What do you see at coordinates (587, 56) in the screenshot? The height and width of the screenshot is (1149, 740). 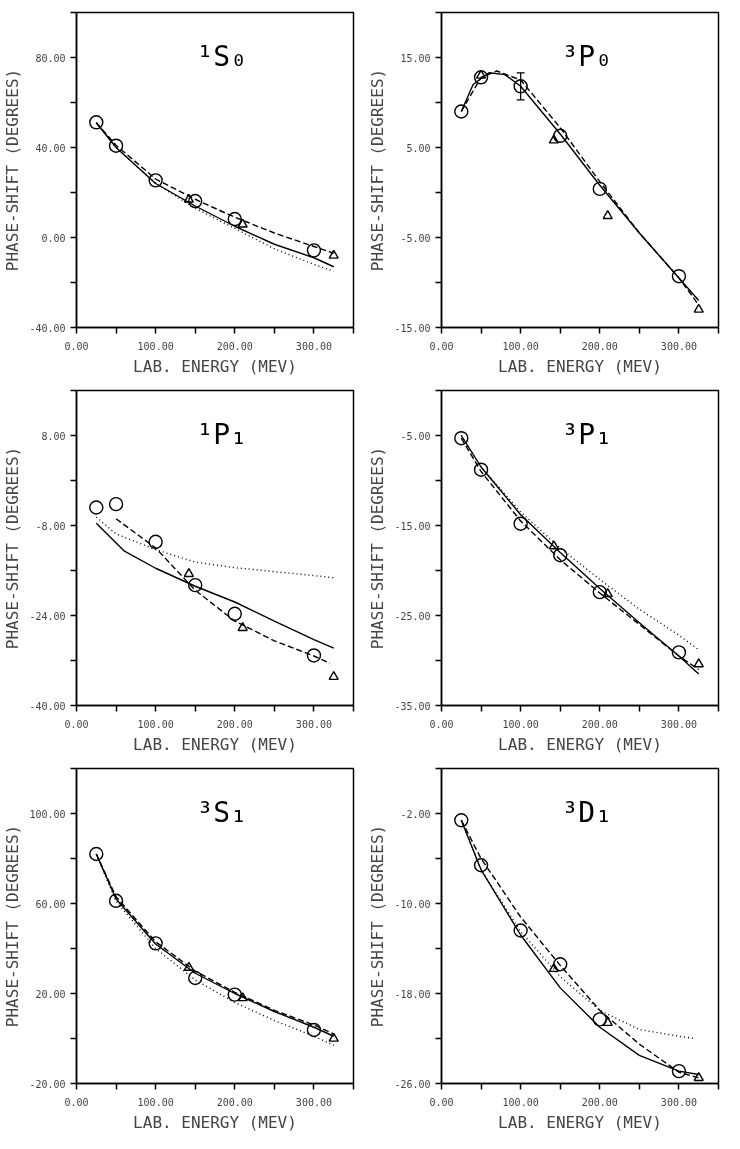 I see `text: ³P₀` at bounding box center [587, 56].